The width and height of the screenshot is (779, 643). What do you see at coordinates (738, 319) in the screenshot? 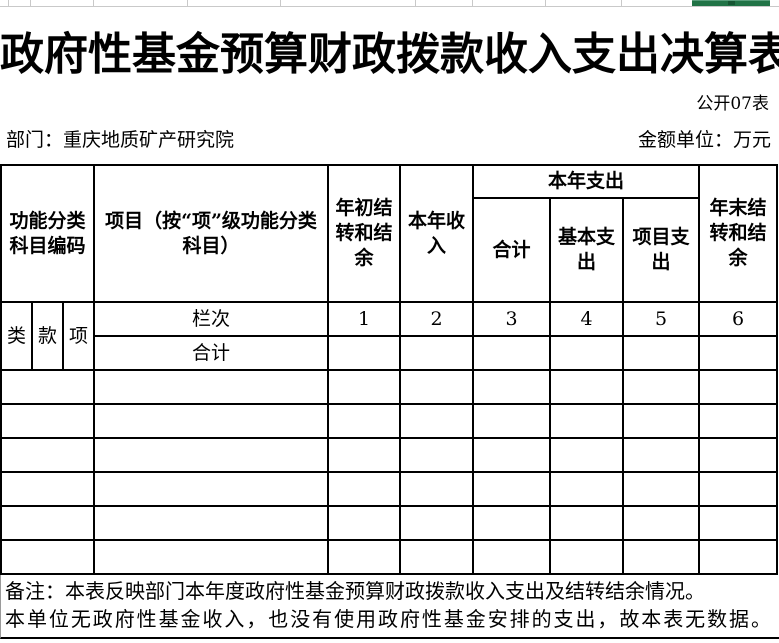
I see `lane-number: 6` at bounding box center [738, 319].